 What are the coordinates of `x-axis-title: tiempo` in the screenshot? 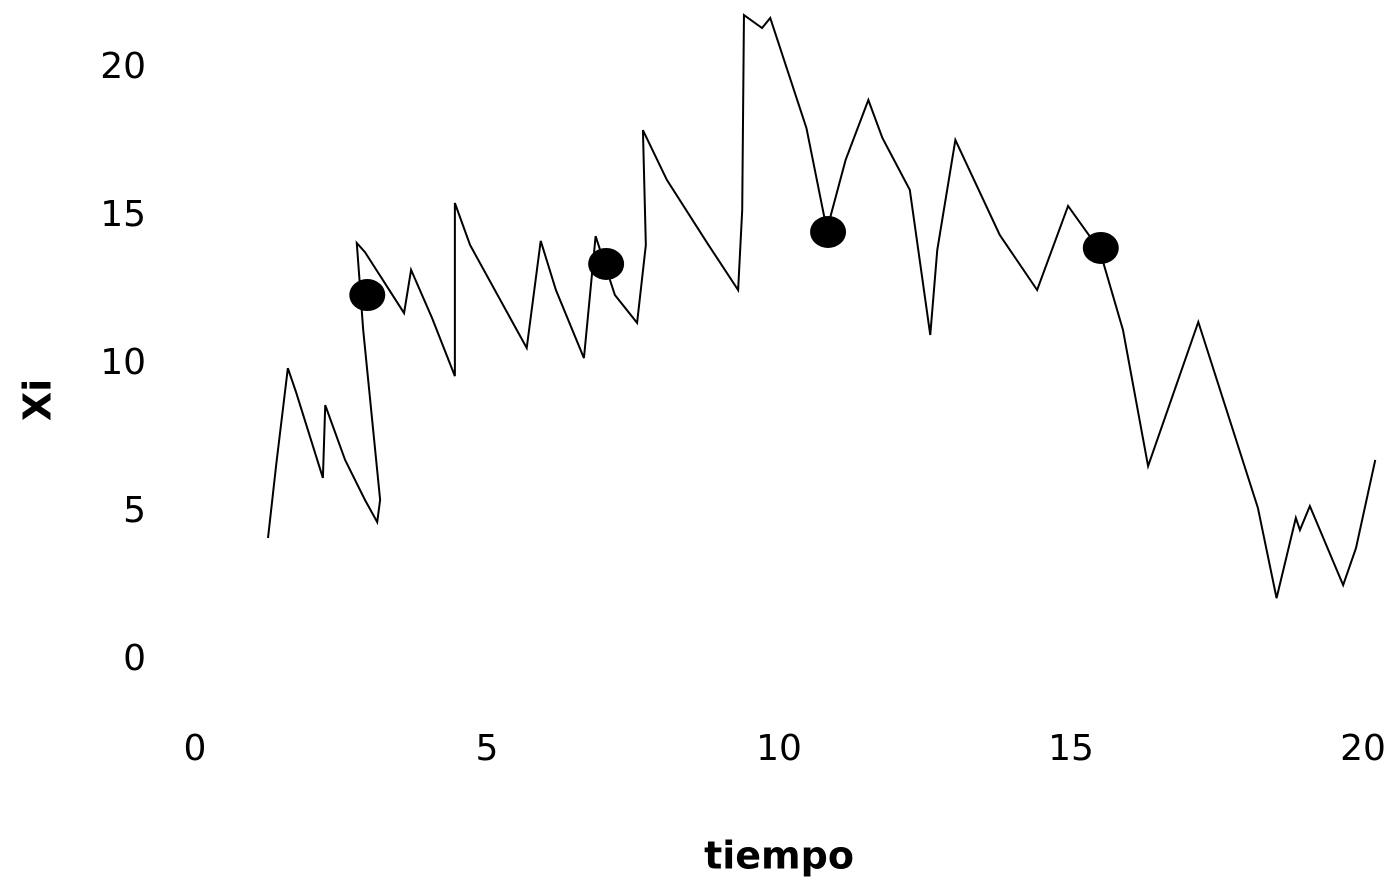 It's located at (779, 856).